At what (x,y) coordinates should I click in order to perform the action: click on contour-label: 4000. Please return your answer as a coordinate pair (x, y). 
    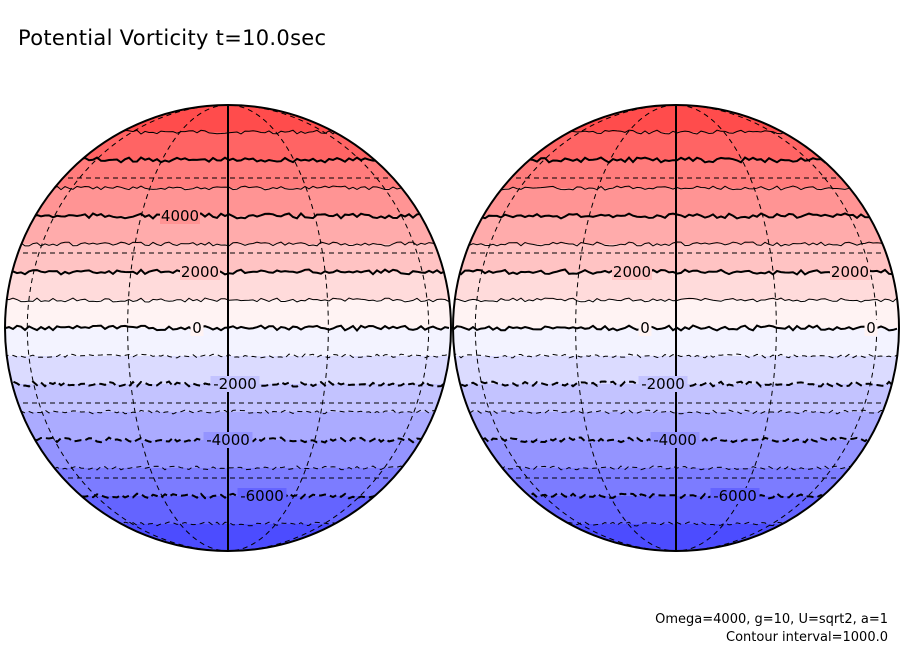
    Looking at the image, I should click on (180, 216).